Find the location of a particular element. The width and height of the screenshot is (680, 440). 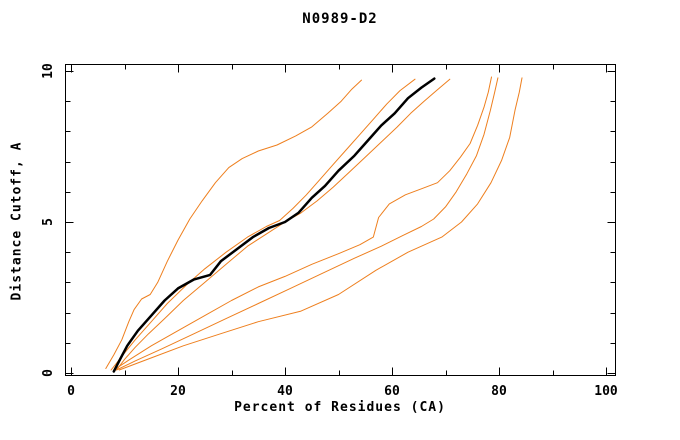

x-tick-label: 20 is located at coordinates (178, 391).